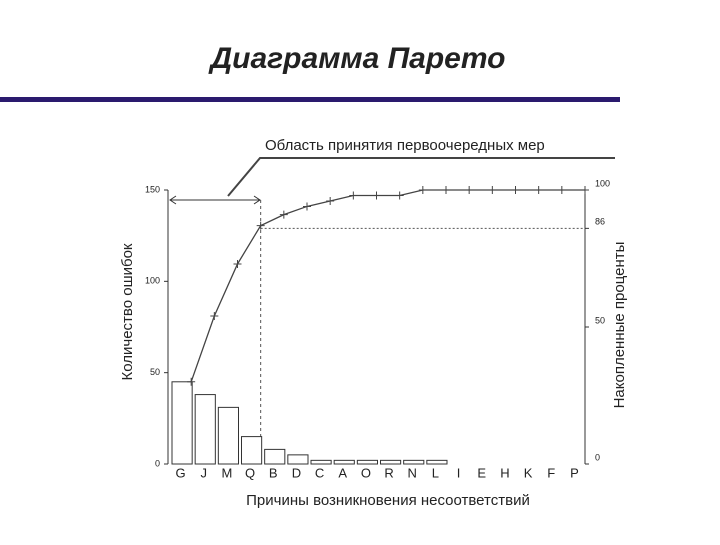  What do you see at coordinates (181, 472) in the screenshot?
I see `x-tick-label: G` at bounding box center [181, 472].